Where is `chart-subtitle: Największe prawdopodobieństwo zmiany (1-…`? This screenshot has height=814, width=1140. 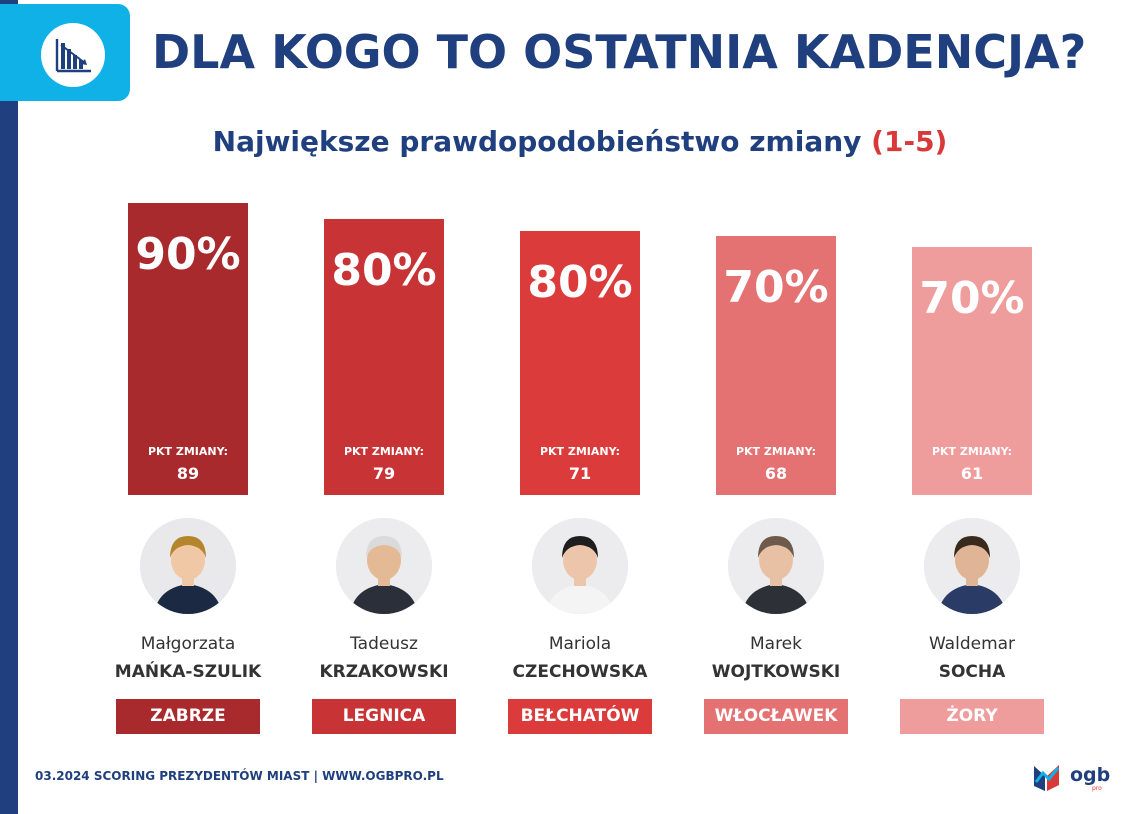
chart-subtitle: Największe prawdopodobieństwo zmiany (1-… is located at coordinates (570, 142).